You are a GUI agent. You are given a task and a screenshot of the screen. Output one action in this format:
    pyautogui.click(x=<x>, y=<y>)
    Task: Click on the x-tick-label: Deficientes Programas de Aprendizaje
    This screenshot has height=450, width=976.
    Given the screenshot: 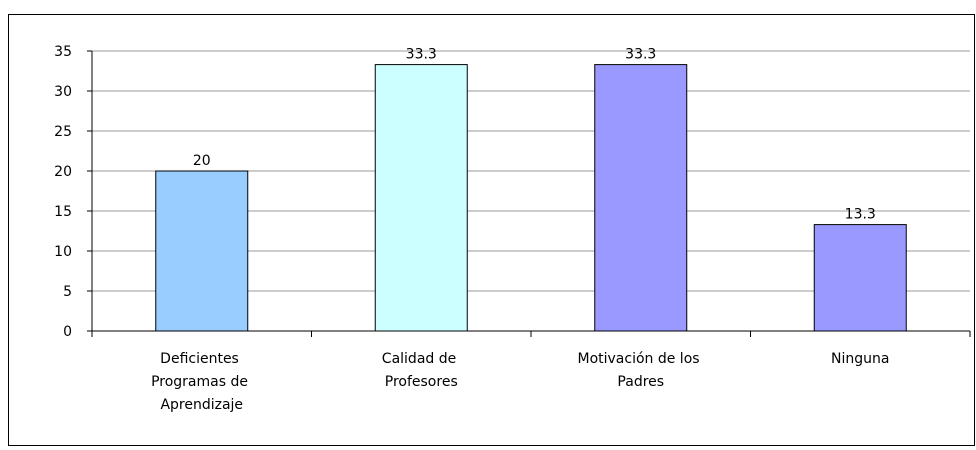 What is the action you would take?
    pyautogui.click(x=201, y=382)
    